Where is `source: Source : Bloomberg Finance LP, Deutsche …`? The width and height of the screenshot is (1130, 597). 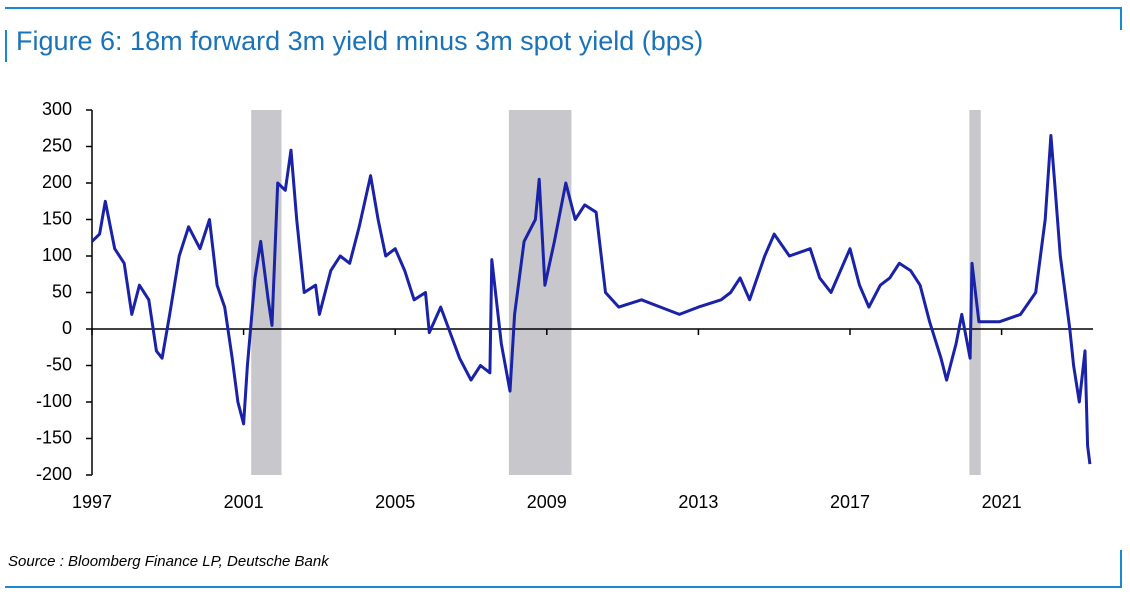 source: Source : Bloomberg Finance LP, Deutsche … is located at coordinates (169, 561).